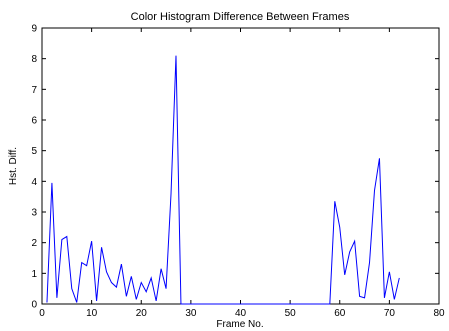  Describe the element at coordinates (34, 182) in the screenshot. I see `y-tick-label: 4` at that location.